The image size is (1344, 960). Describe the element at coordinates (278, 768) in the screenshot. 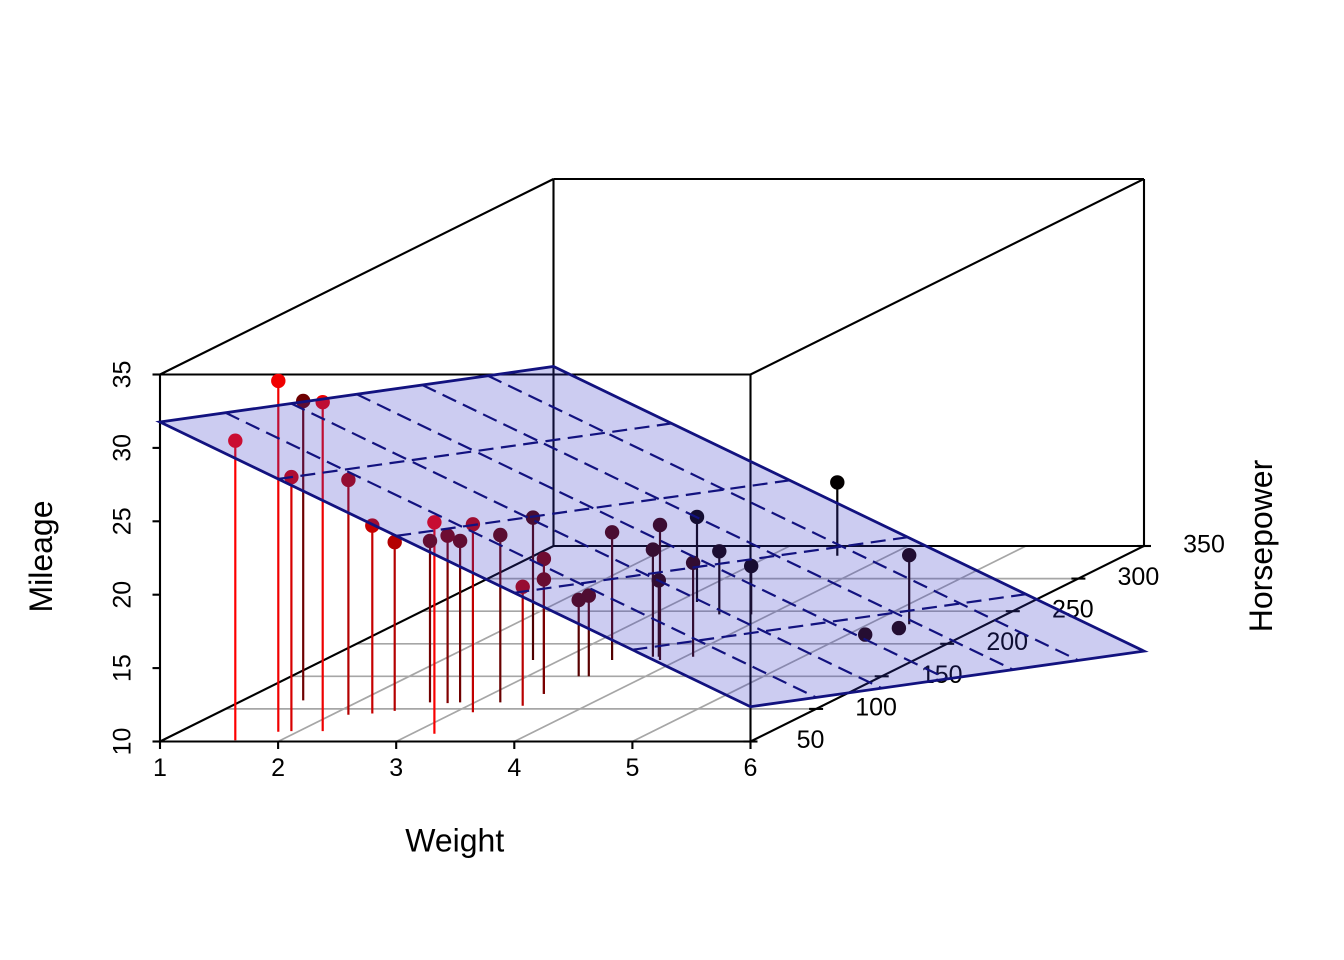

I see `svg-text: 2` at that location.